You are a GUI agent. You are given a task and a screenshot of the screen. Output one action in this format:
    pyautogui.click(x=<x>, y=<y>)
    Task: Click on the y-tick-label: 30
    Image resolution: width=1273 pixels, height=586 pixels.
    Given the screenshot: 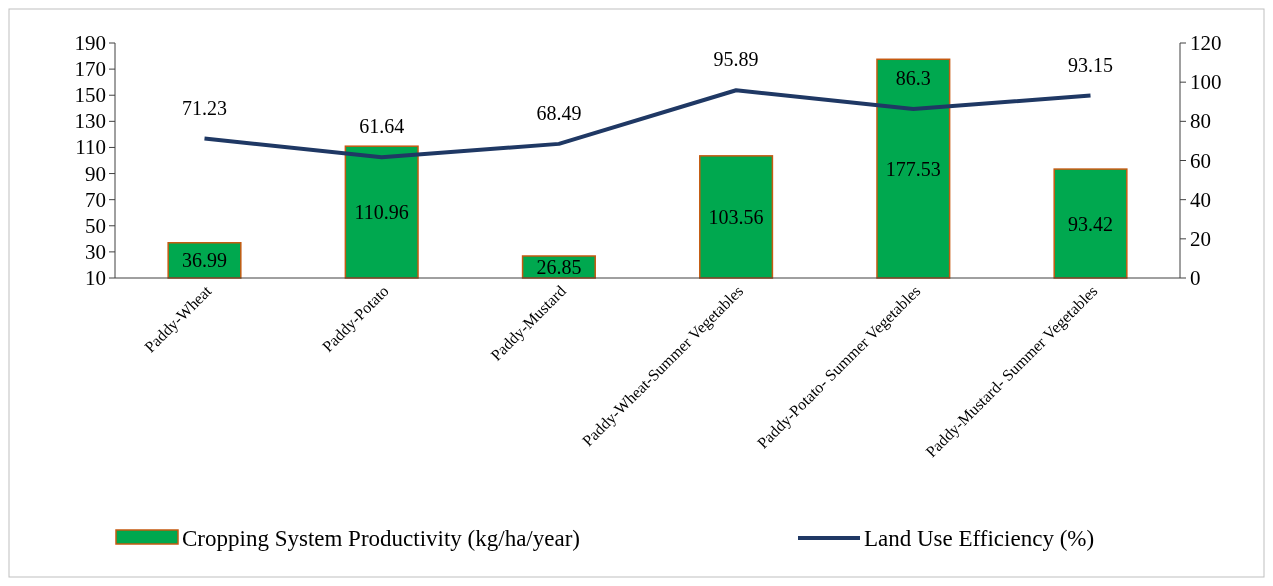 What is the action you would take?
    pyautogui.click(x=95, y=251)
    